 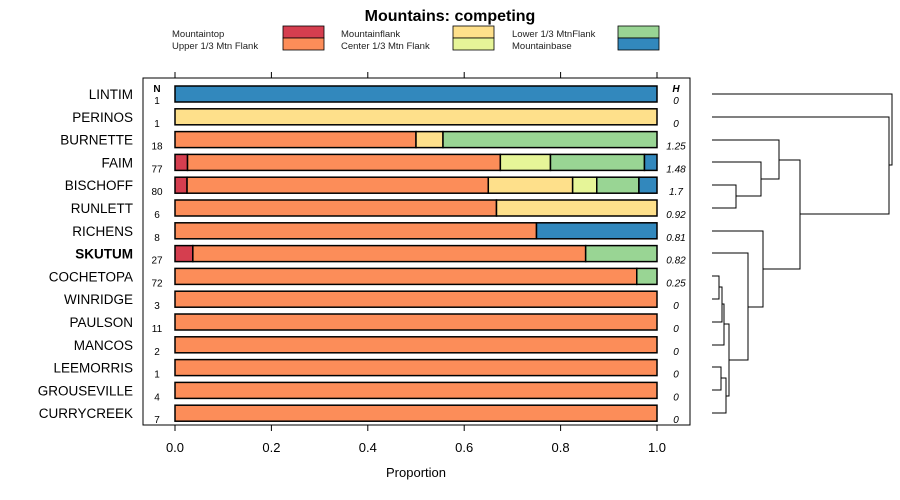 I want to click on x-tick-label: 0.6, so click(x=464, y=447).